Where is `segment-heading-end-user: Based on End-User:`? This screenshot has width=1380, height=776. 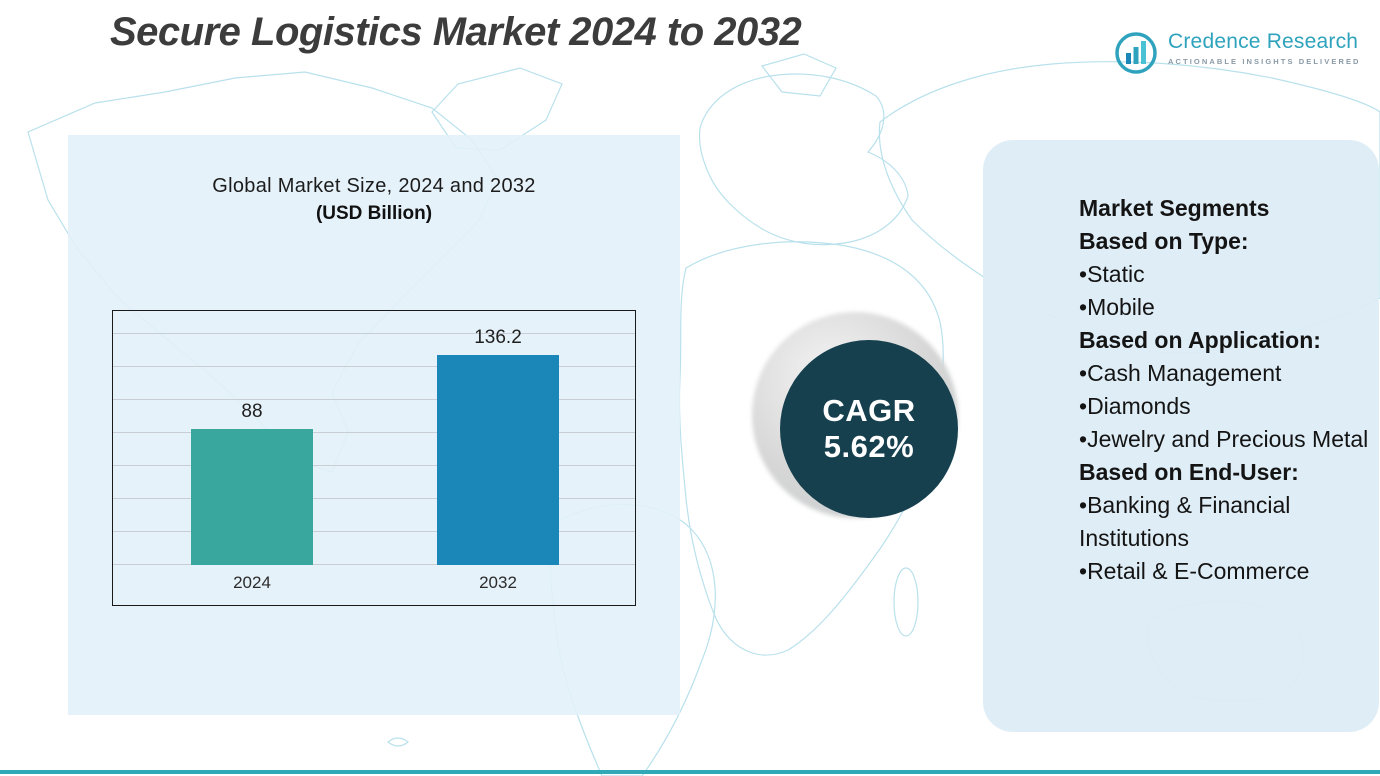
segment-heading-end-user: Based on End-User: is located at coordinates (1189, 472).